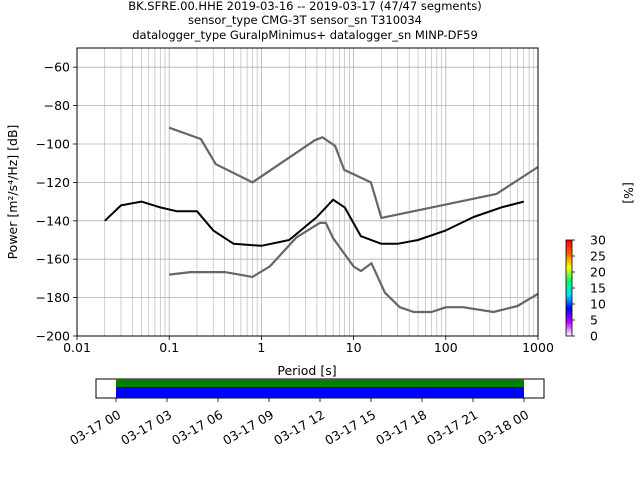  Describe the element at coordinates (538, 347) in the screenshot. I see `x-tick-label: 1000` at that location.